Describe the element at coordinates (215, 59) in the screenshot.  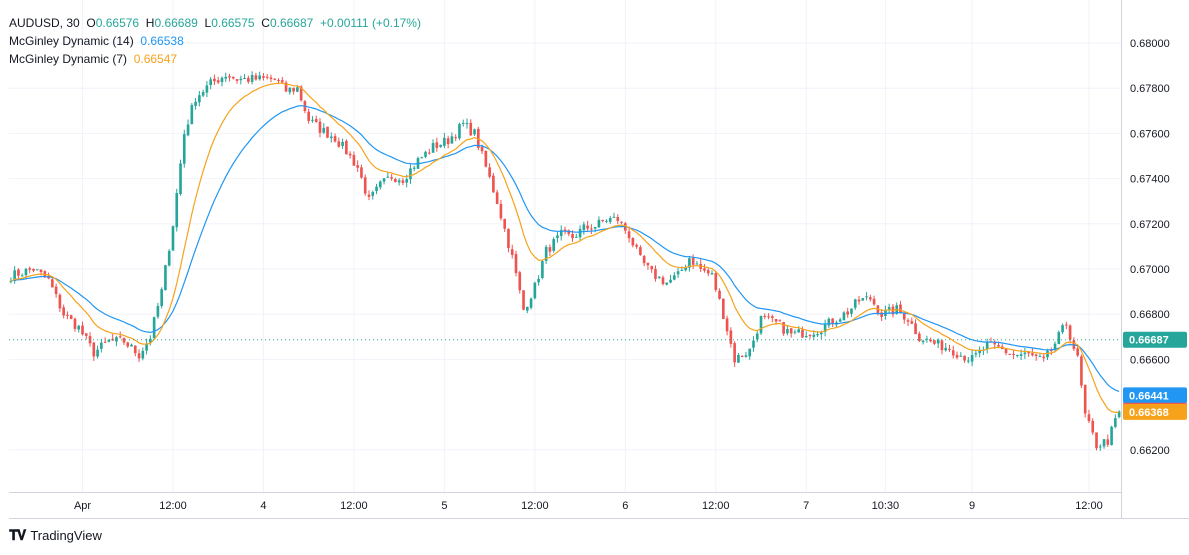
I see `indicator-row-md7: McGinley Dynamic (7) 0.66547` at that location.